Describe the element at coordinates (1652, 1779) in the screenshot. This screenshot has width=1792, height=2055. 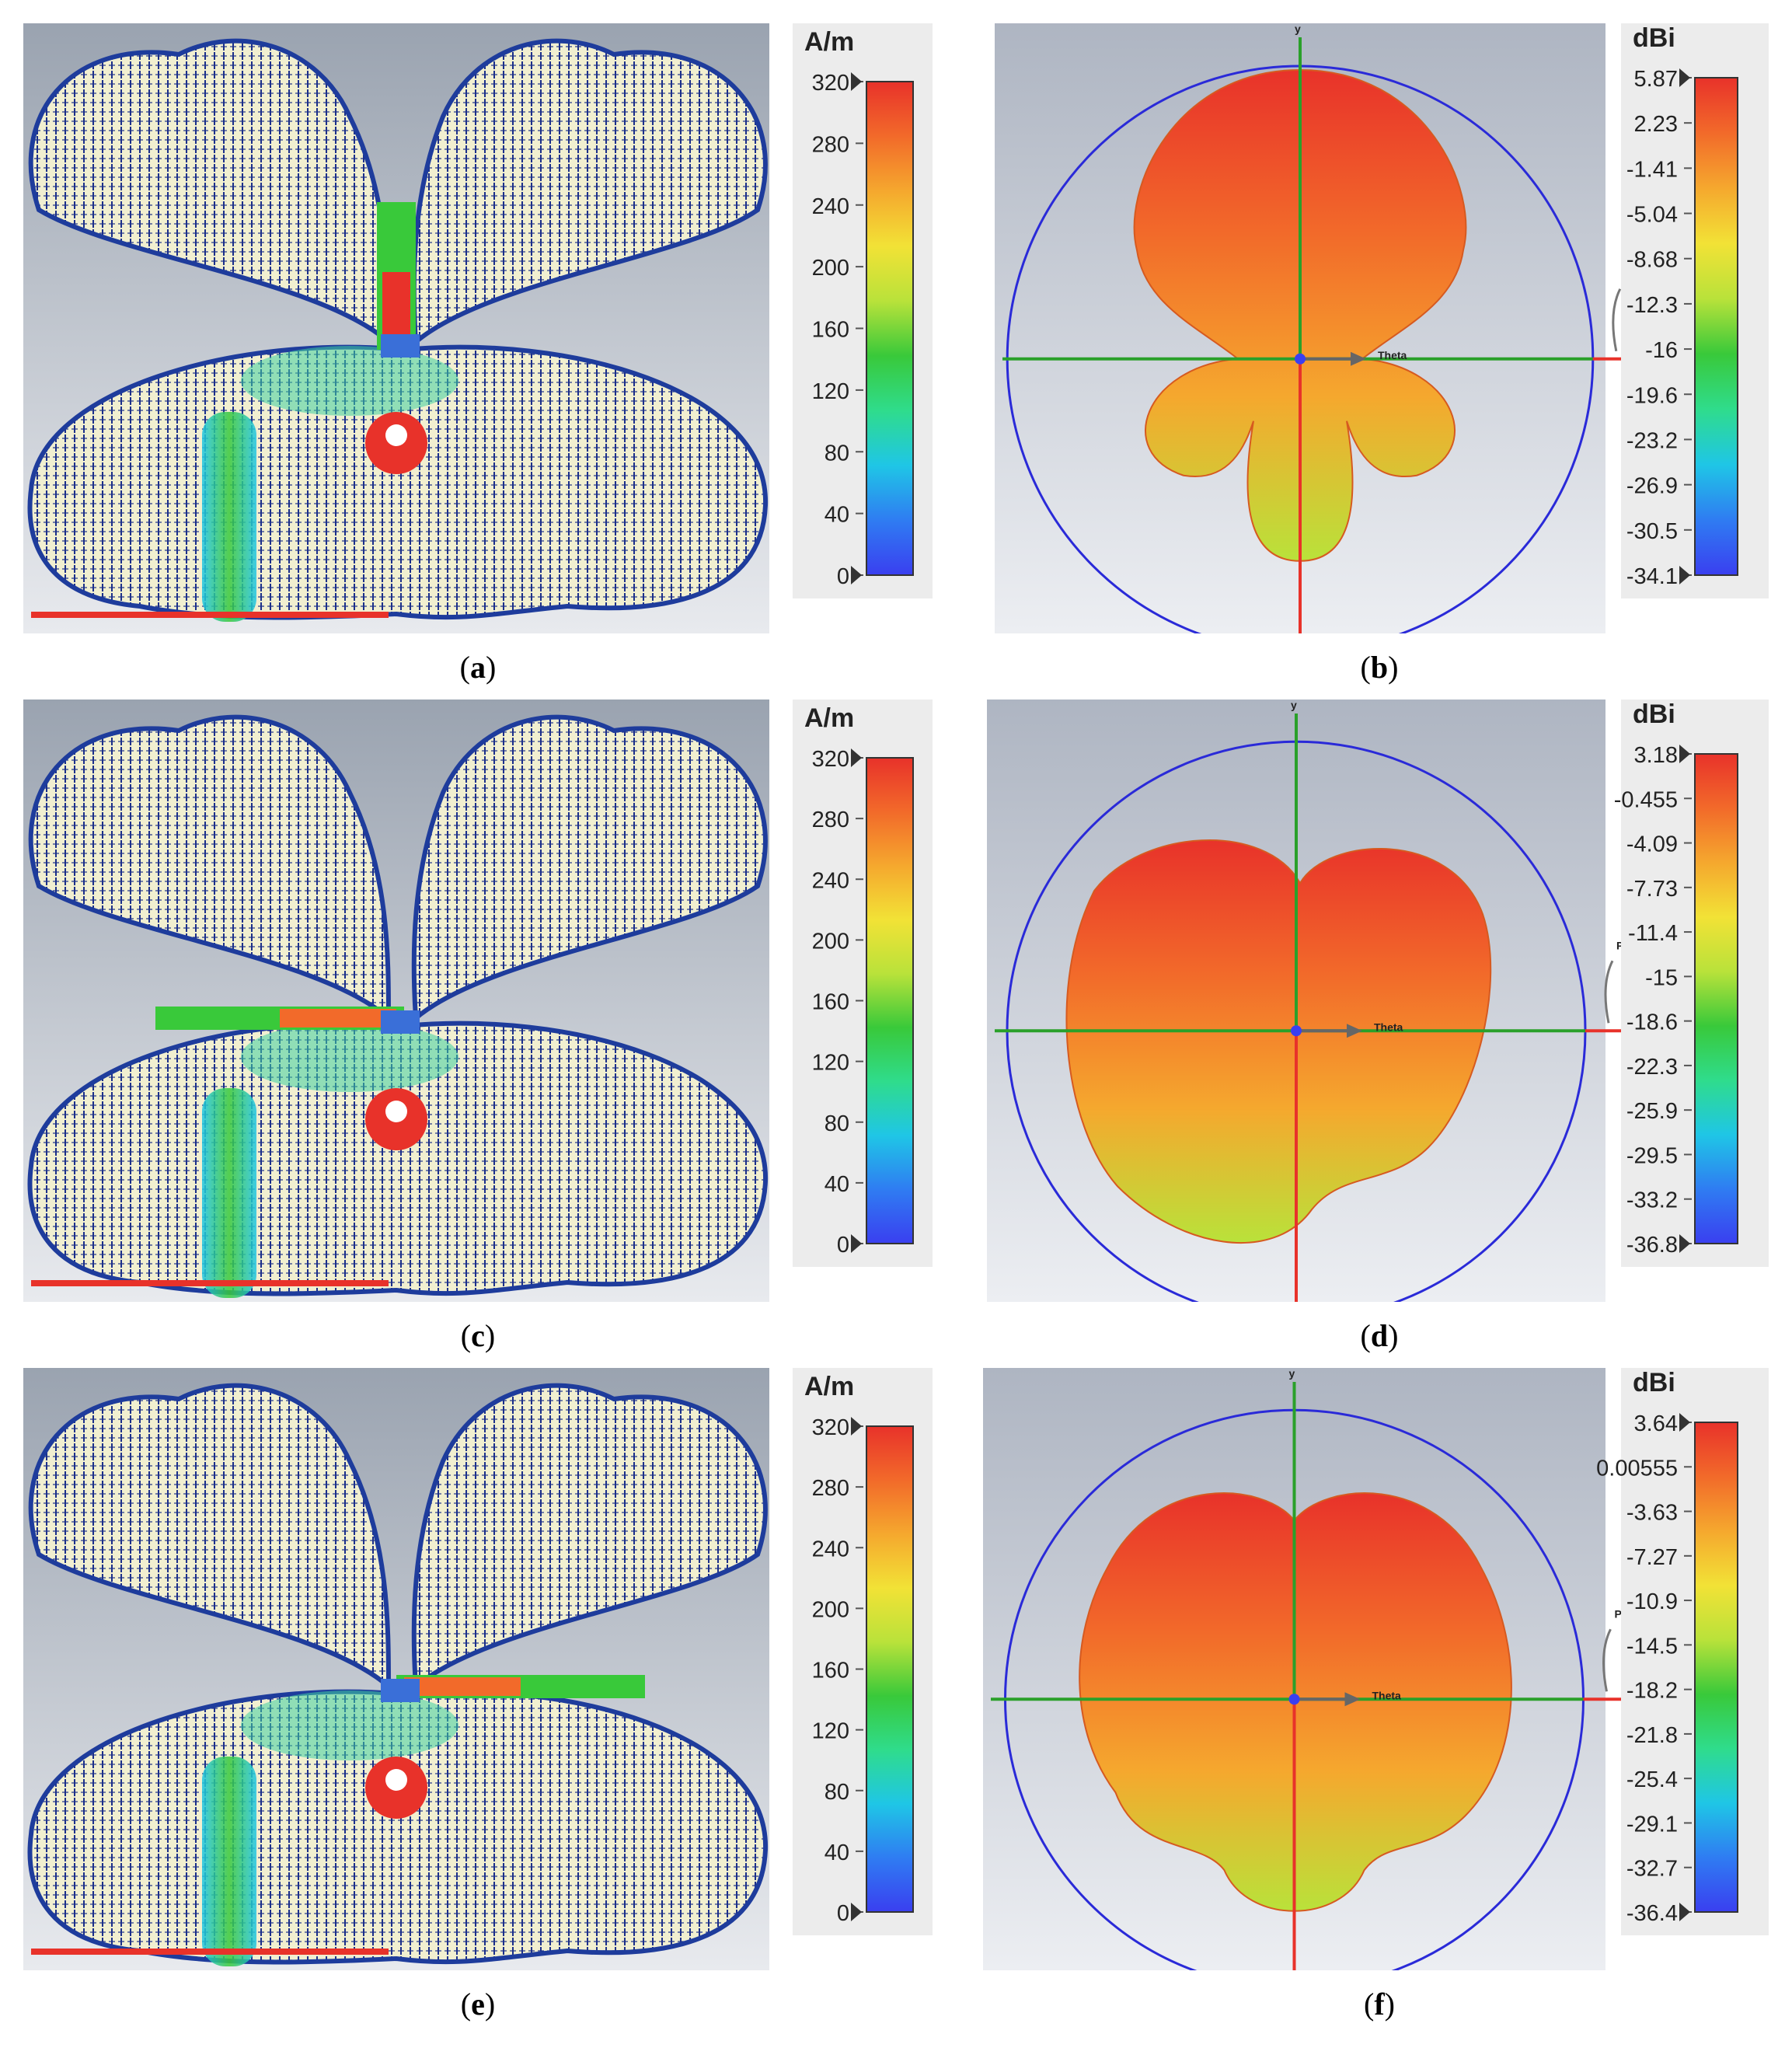
I see `scale-tick-label: -25.4` at that location.